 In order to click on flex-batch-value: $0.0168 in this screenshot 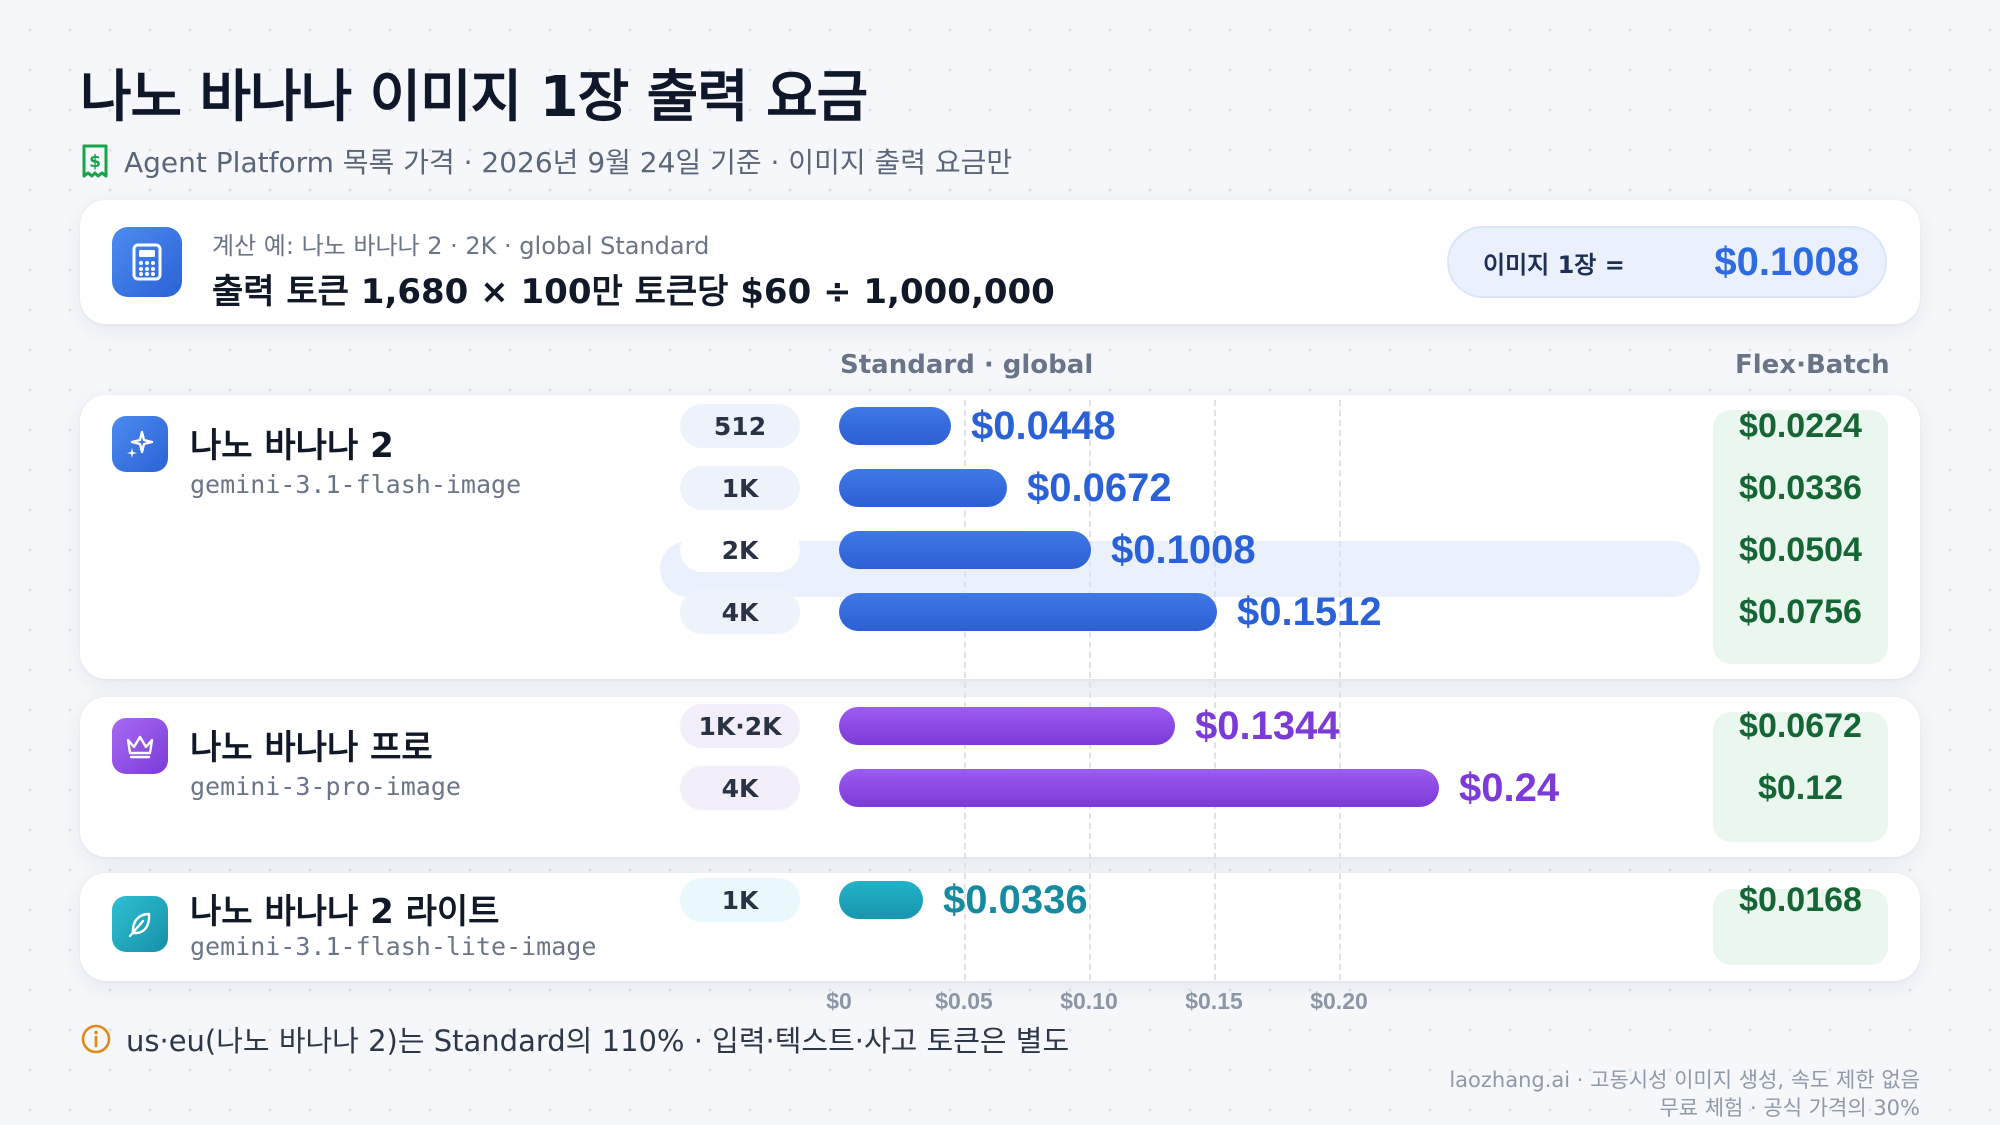, I will do `click(1800, 900)`.